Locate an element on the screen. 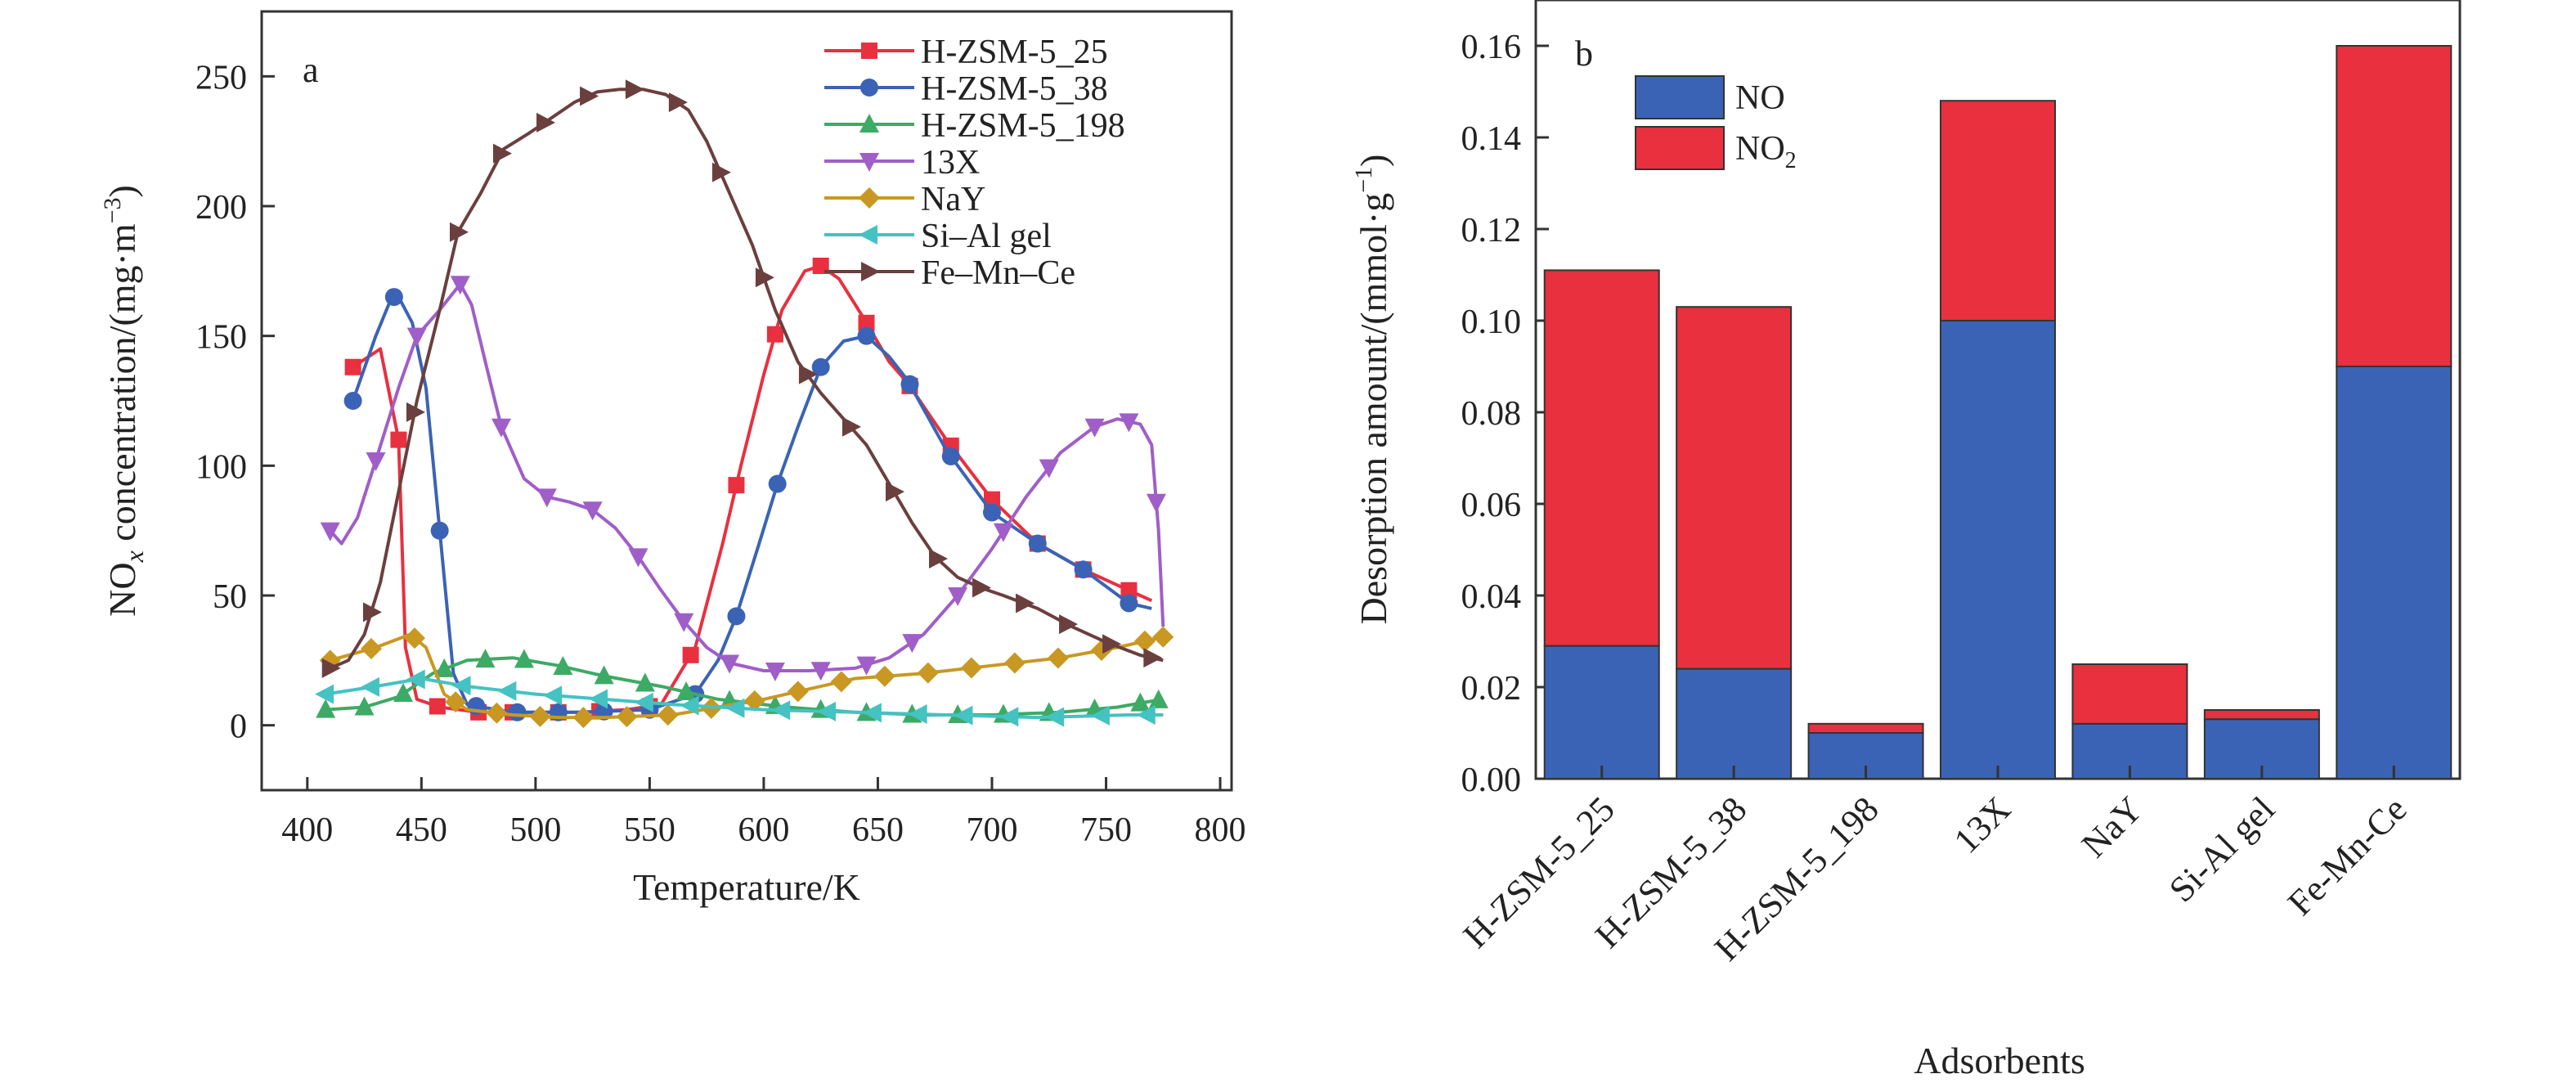 This screenshot has height=1092, width=2576. y-axis-title-a: NOx concentration/(mg·m−3) is located at coordinates (124, 401).